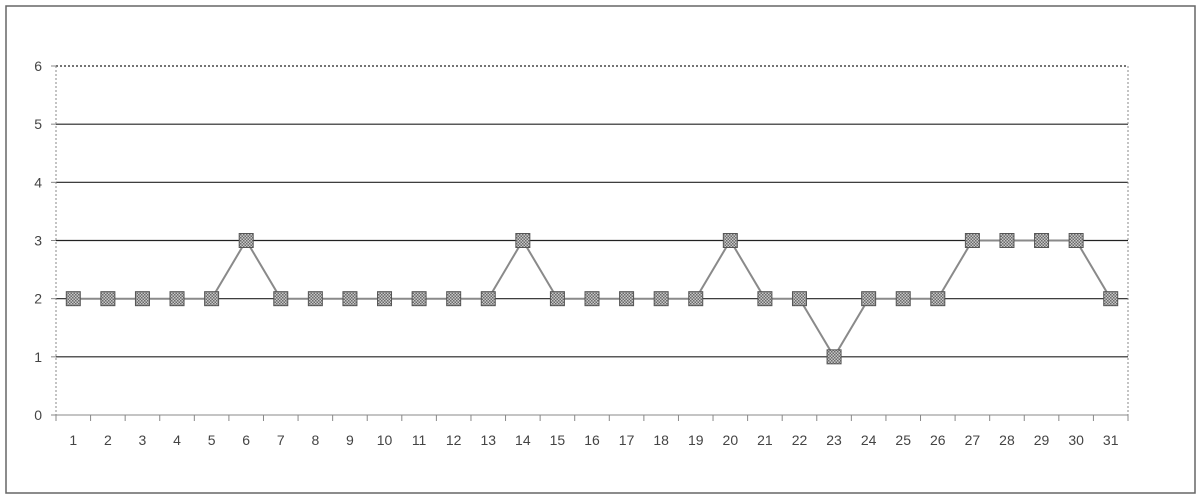 The image size is (1201, 497). I want to click on y-tick-label: 1, so click(38, 357).